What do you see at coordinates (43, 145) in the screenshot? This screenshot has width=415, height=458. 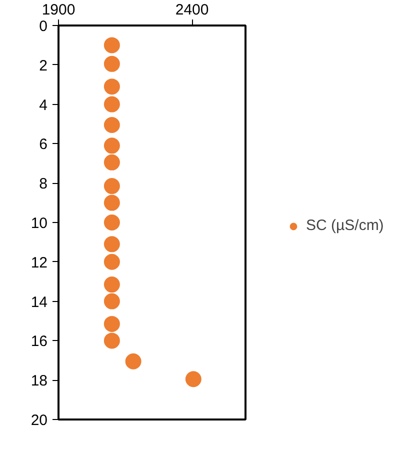 I see `y-tick-label: 6` at bounding box center [43, 145].